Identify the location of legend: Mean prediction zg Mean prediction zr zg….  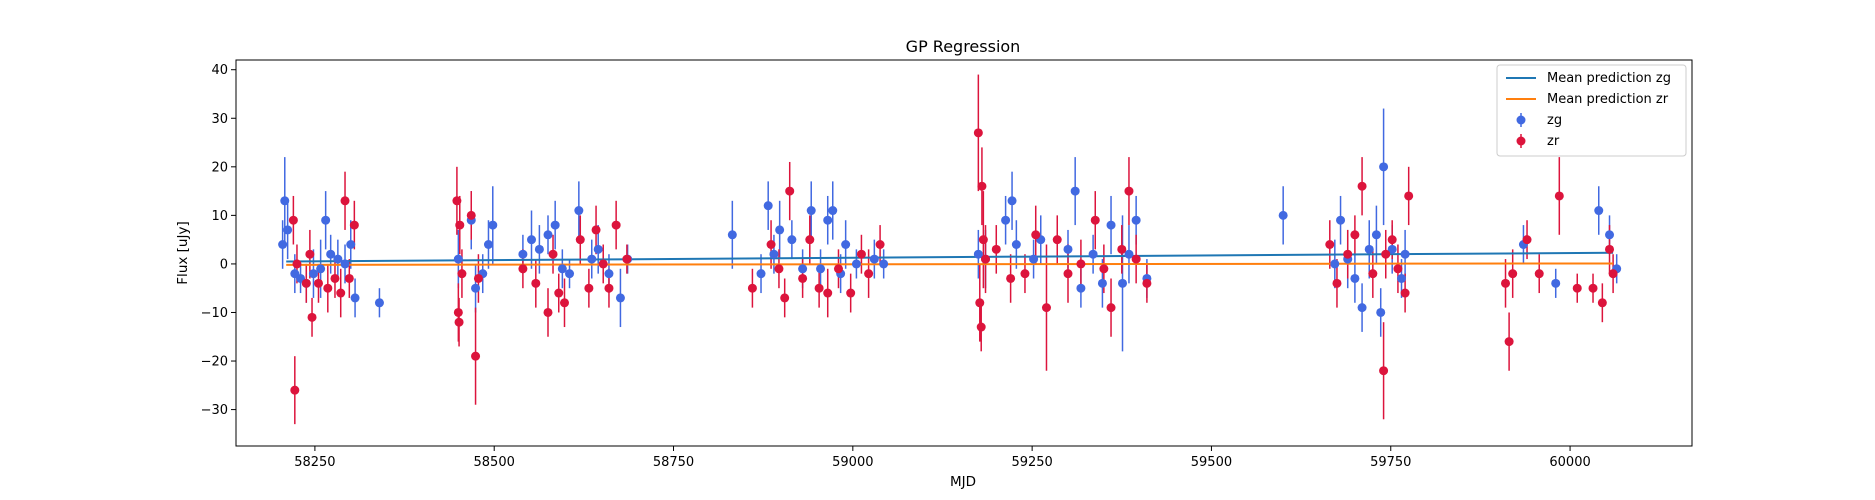
(1591, 110).